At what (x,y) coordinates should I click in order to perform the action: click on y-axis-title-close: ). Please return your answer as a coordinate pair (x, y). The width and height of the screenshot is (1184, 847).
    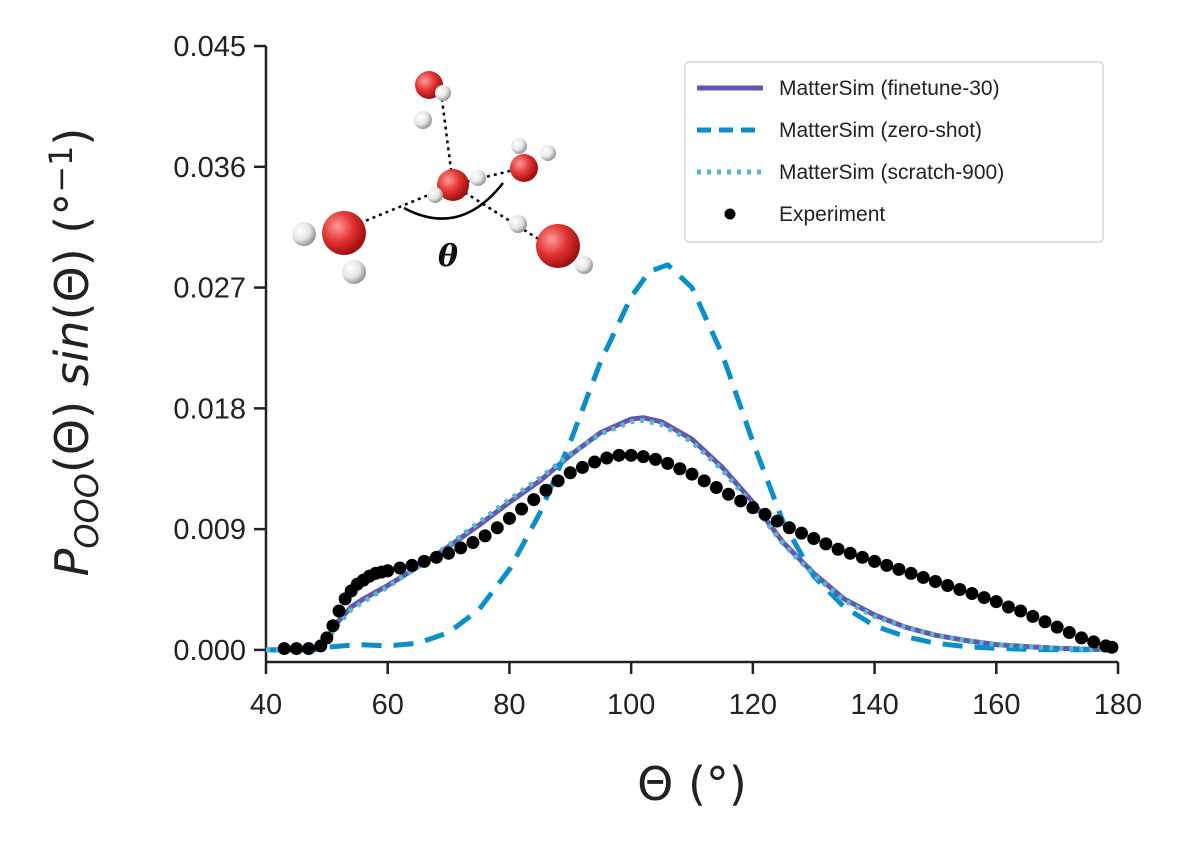
    Looking at the image, I should click on (72, 137).